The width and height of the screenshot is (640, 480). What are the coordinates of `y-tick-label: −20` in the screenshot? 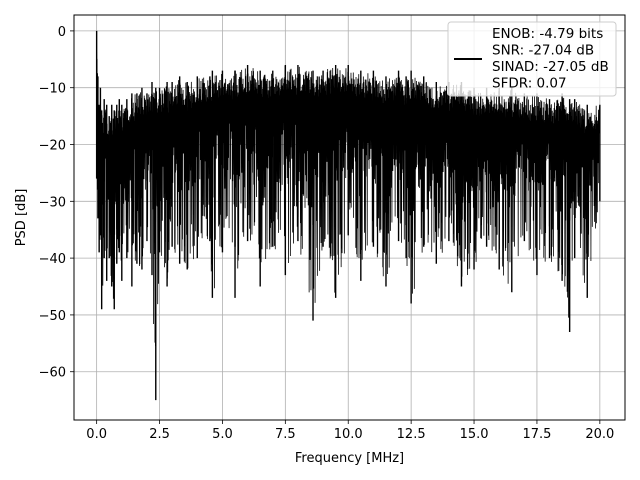 It's located at (52, 146).